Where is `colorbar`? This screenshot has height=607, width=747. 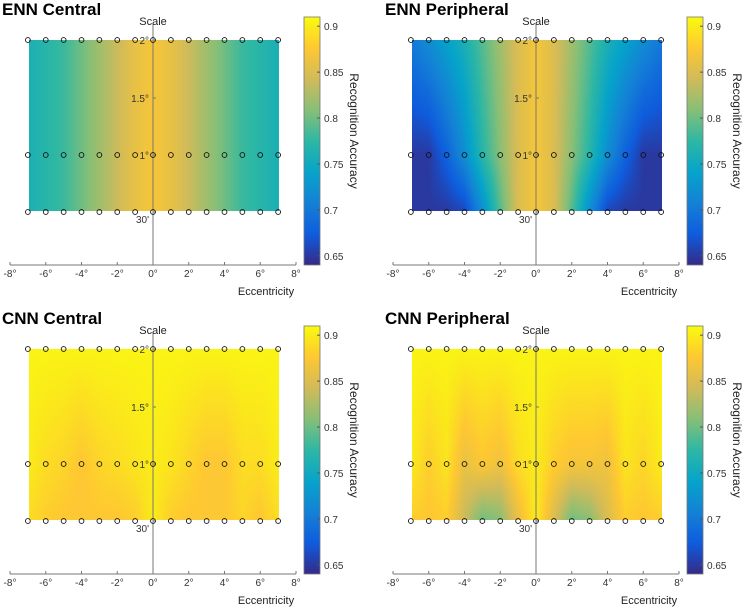
colorbar is located at coordinates (695, 450).